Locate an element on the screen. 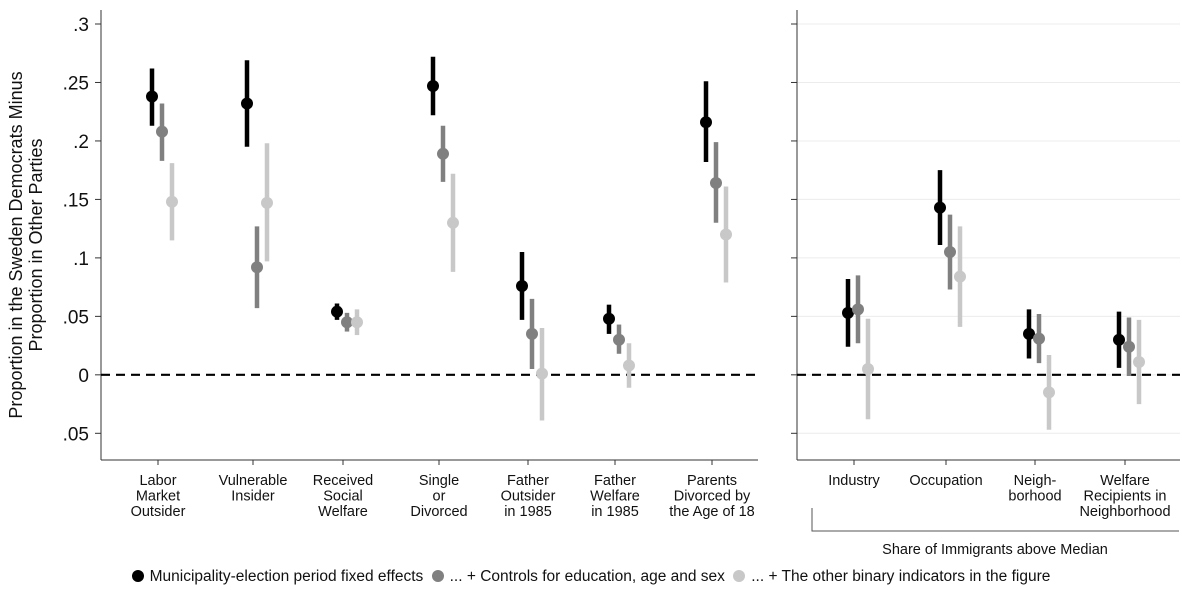 This screenshot has height=590, width=1182. x-tick-label: Parents Divorced by the Age of 18 is located at coordinates (711, 496).